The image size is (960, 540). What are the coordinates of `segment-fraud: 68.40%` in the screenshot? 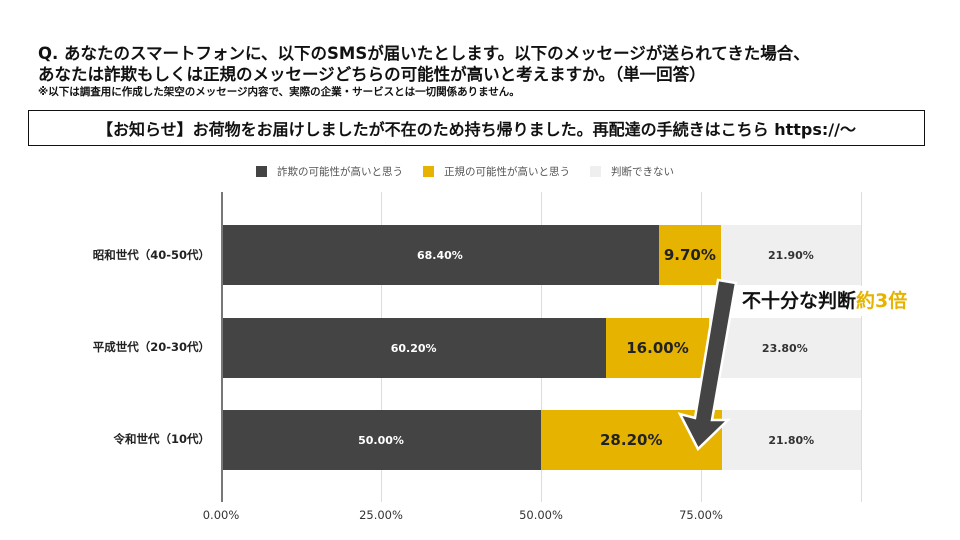 It's located at (440, 255).